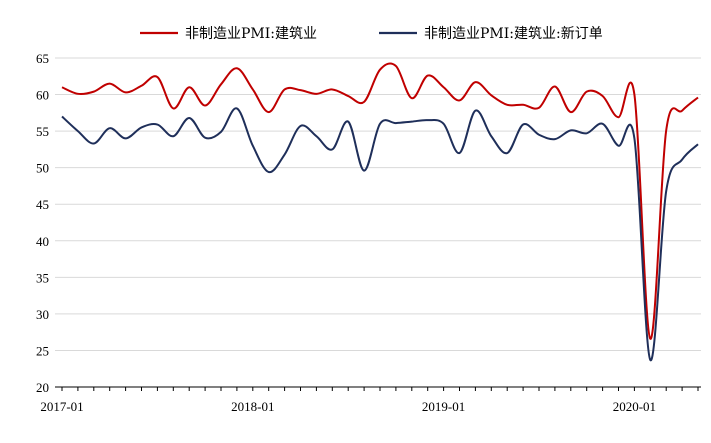  I want to click on legend-label-construction: 非制造业PMI:建筑业, so click(251, 34).